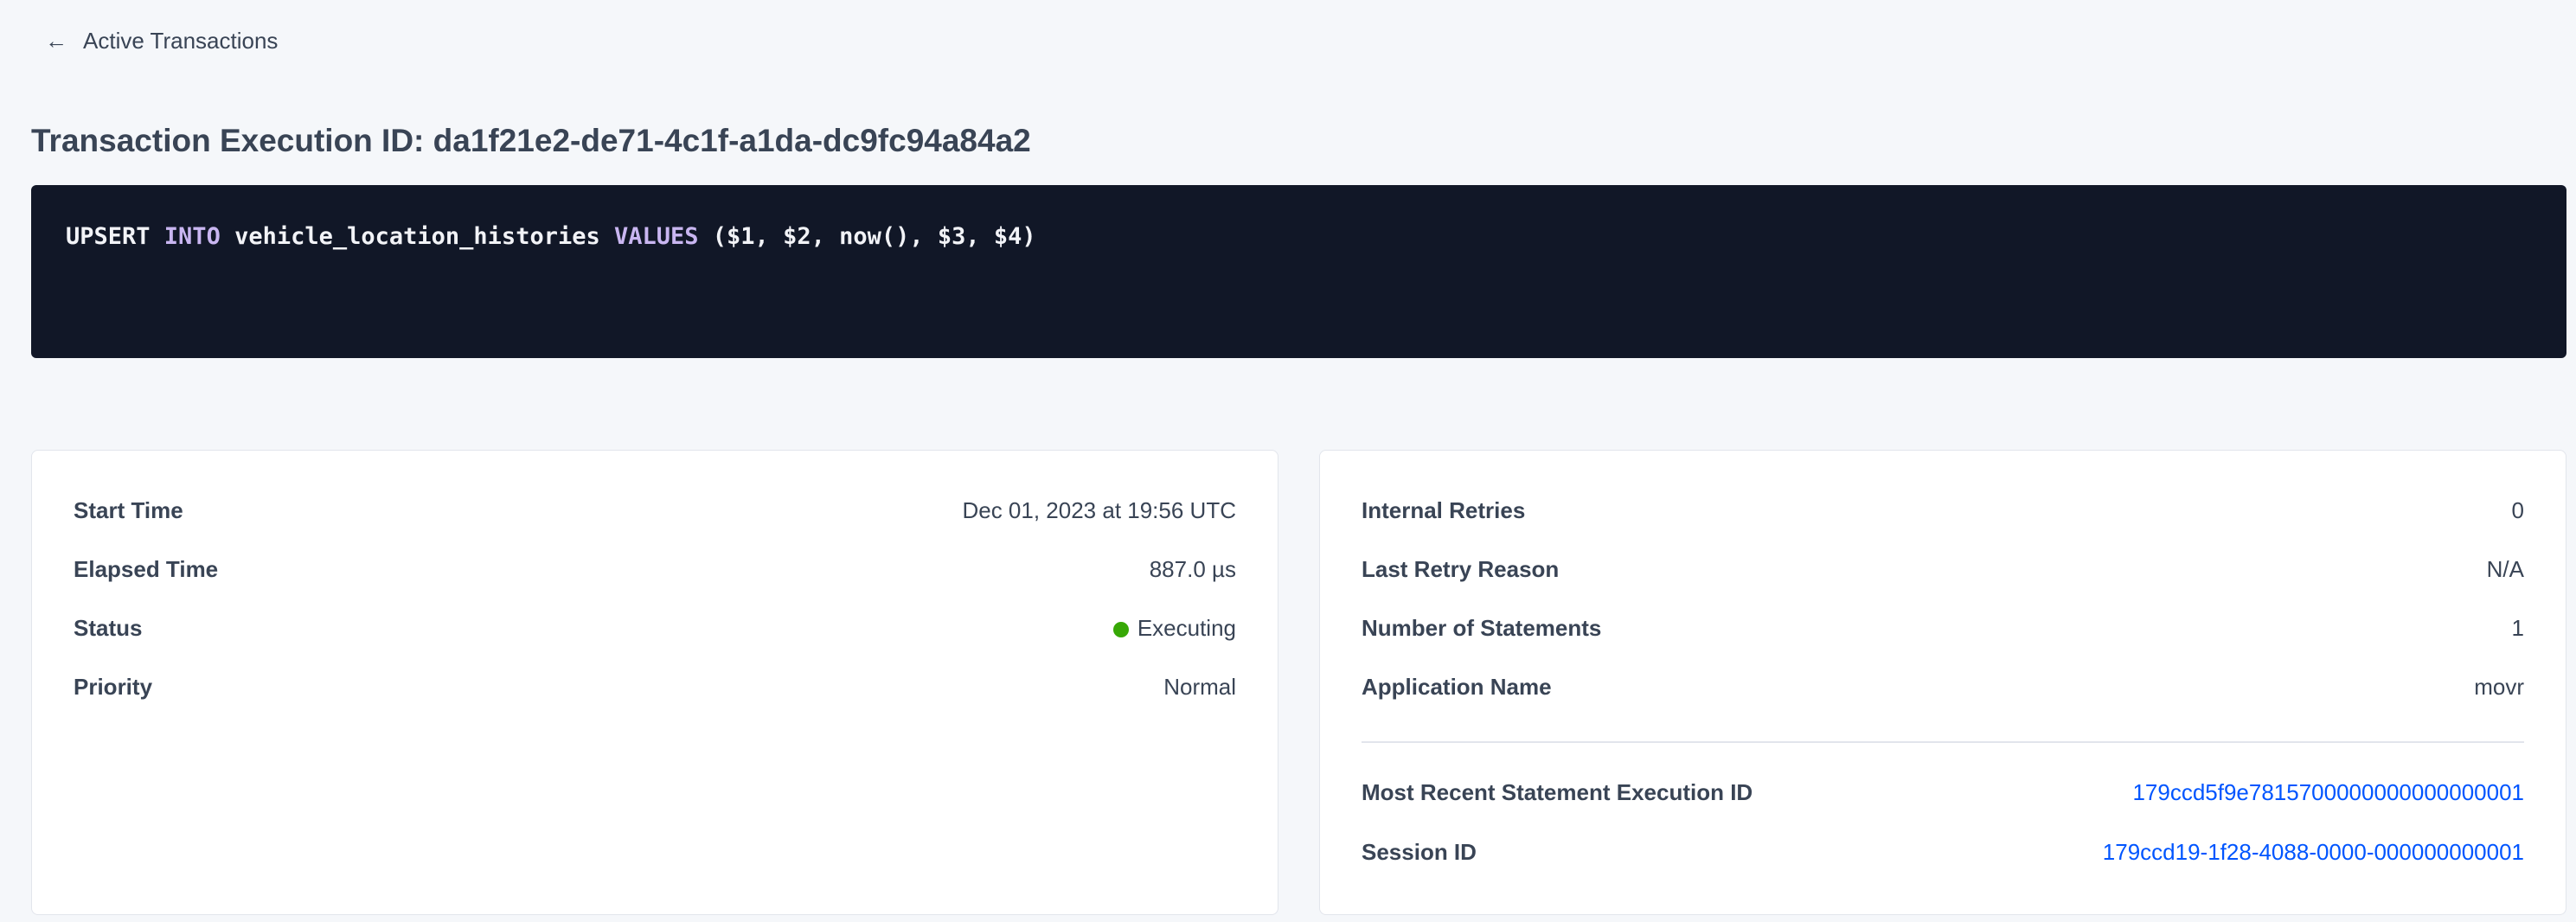 This screenshot has height=922, width=2576. Describe the element at coordinates (655, 628) in the screenshot. I see `status-row: Status Executing` at that location.